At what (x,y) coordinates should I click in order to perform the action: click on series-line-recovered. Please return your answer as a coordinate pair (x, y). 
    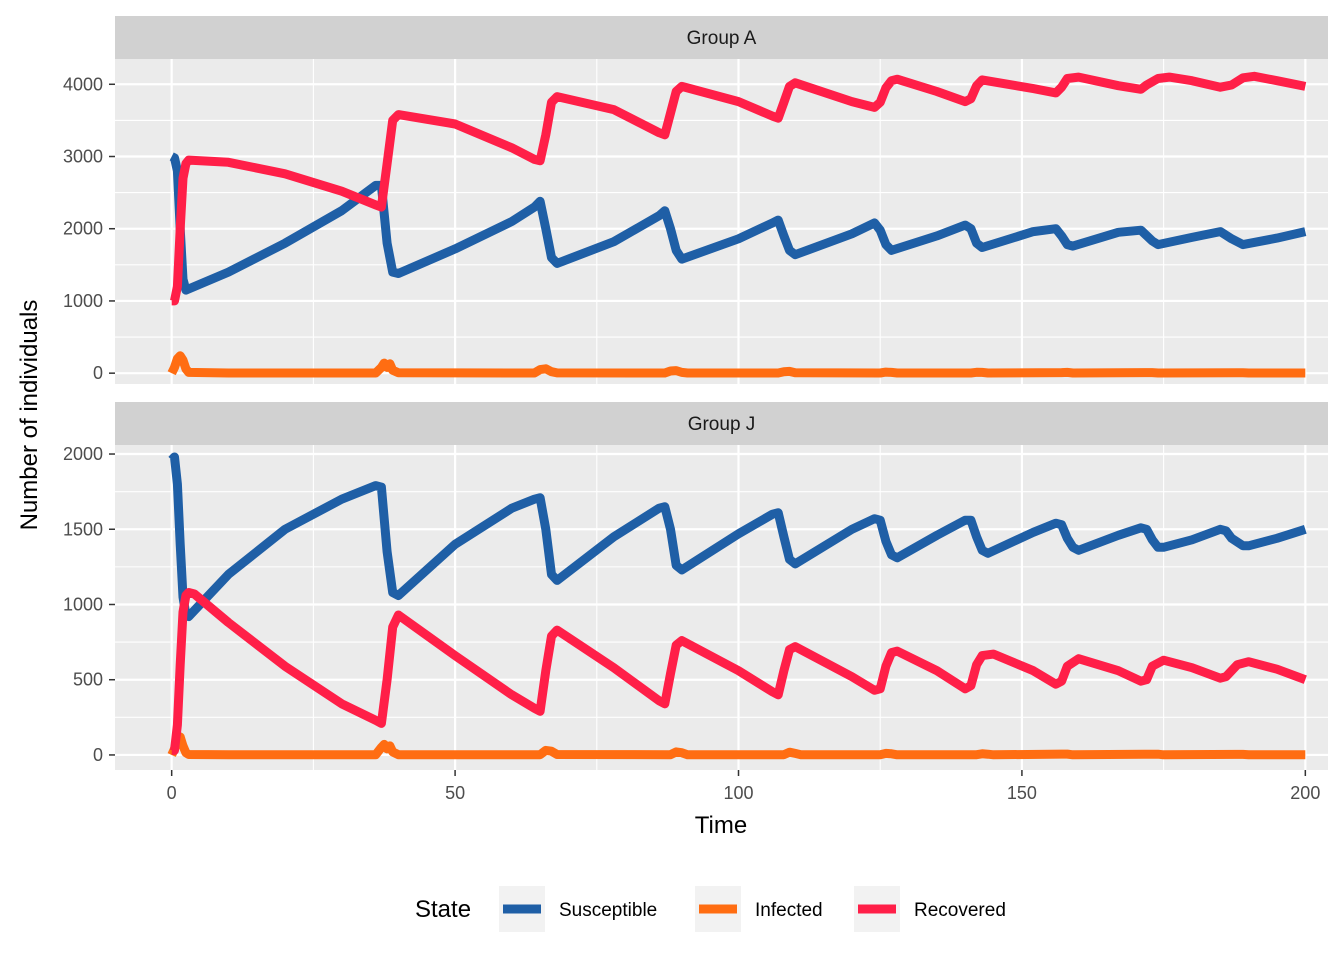
    Looking at the image, I should click on (738, 671).